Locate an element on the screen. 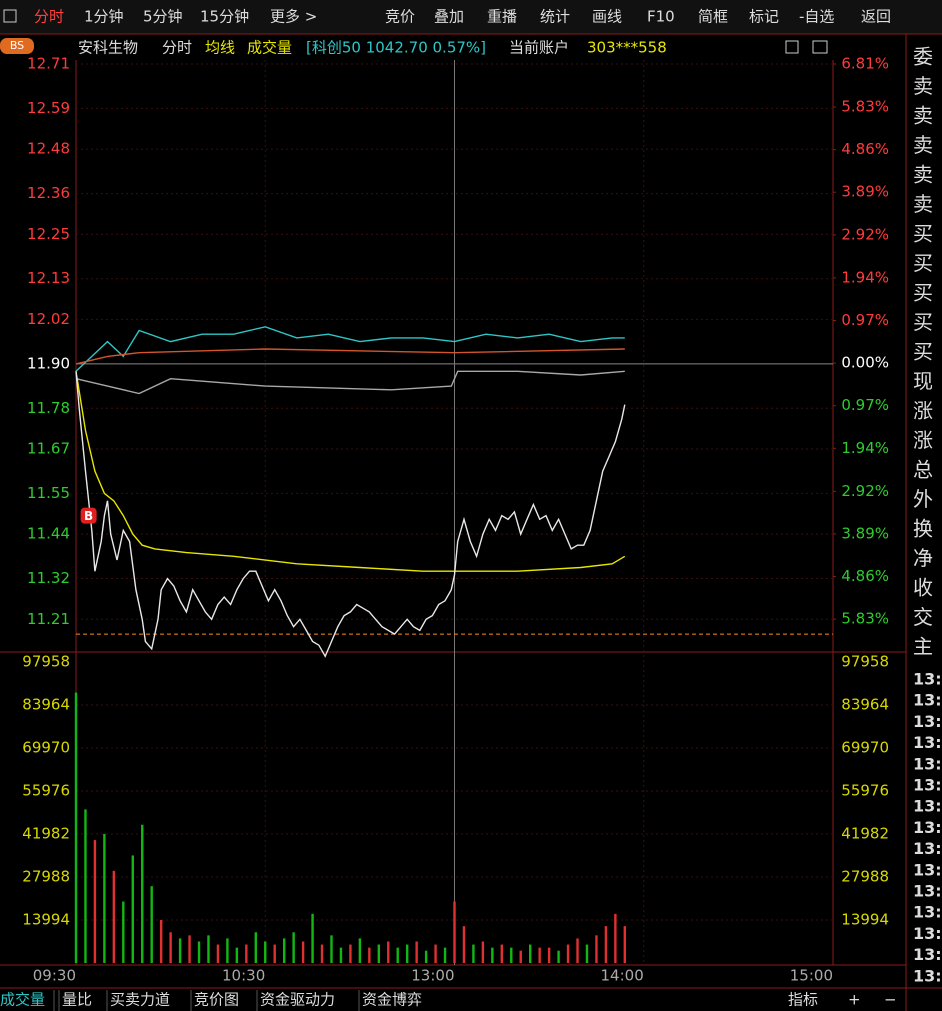  bs-badge is located at coordinates (17, 46).